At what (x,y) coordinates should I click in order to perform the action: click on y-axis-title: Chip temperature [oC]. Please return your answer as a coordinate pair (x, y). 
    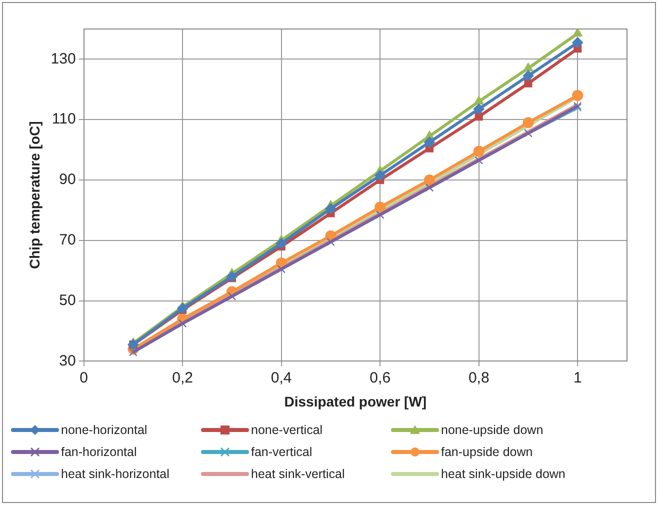
    Looking at the image, I should click on (34, 195).